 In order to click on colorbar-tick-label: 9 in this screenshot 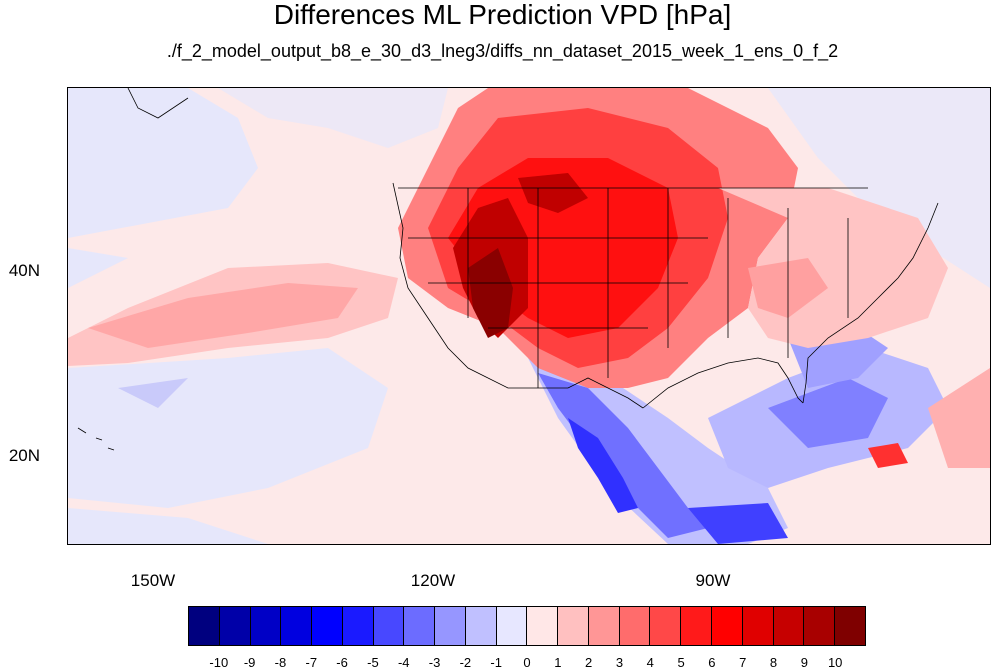, I will do `click(804, 662)`.